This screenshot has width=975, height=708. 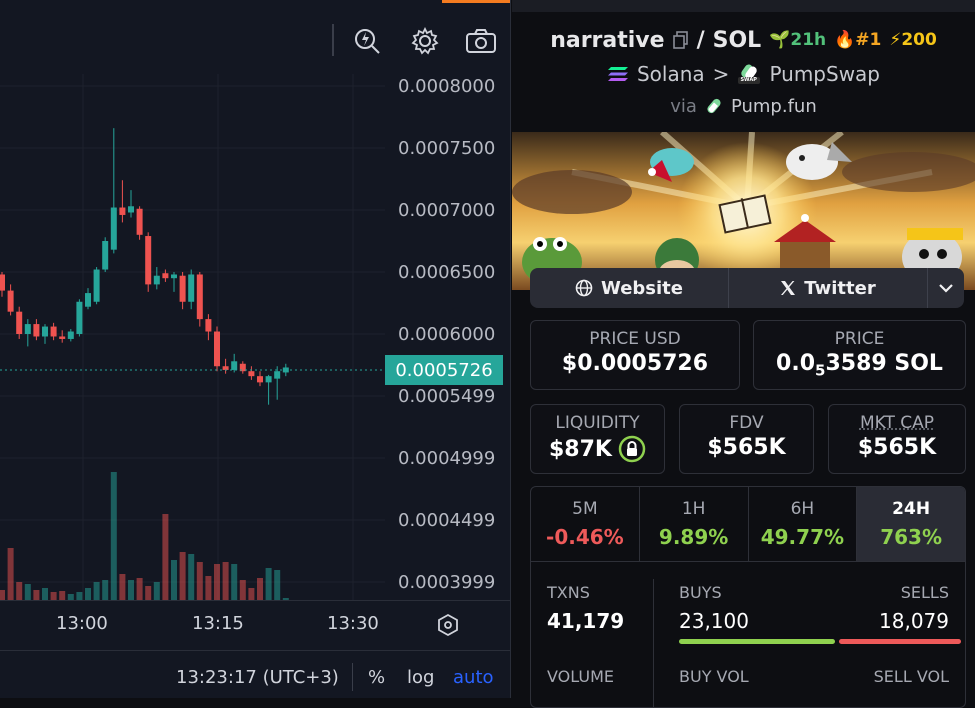 What do you see at coordinates (82, 623) in the screenshot?
I see `time-axis-label: 13:00` at bounding box center [82, 623].